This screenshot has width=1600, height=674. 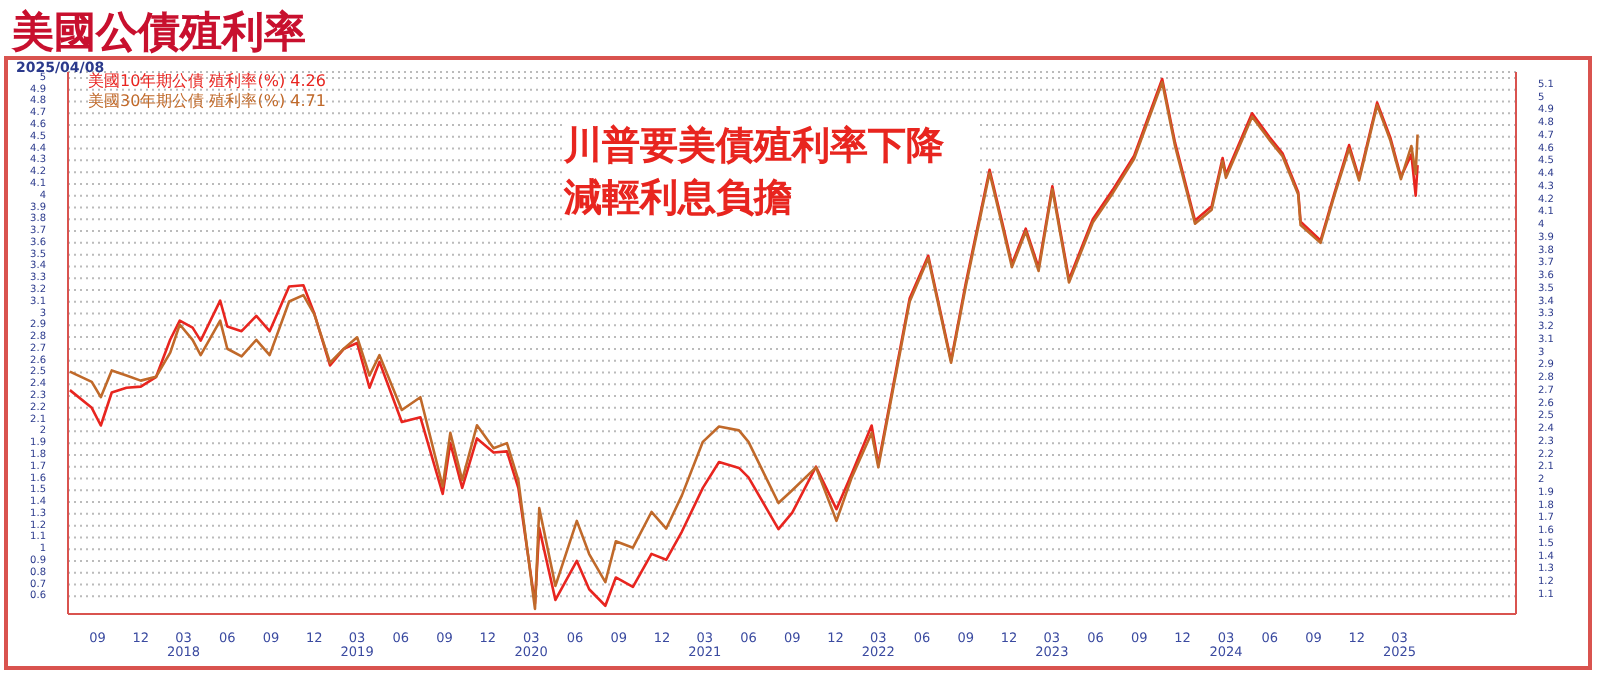 I want to click on text: 美國10年期公債 殖利率(%) 4.26, so click(x=207, y=82).